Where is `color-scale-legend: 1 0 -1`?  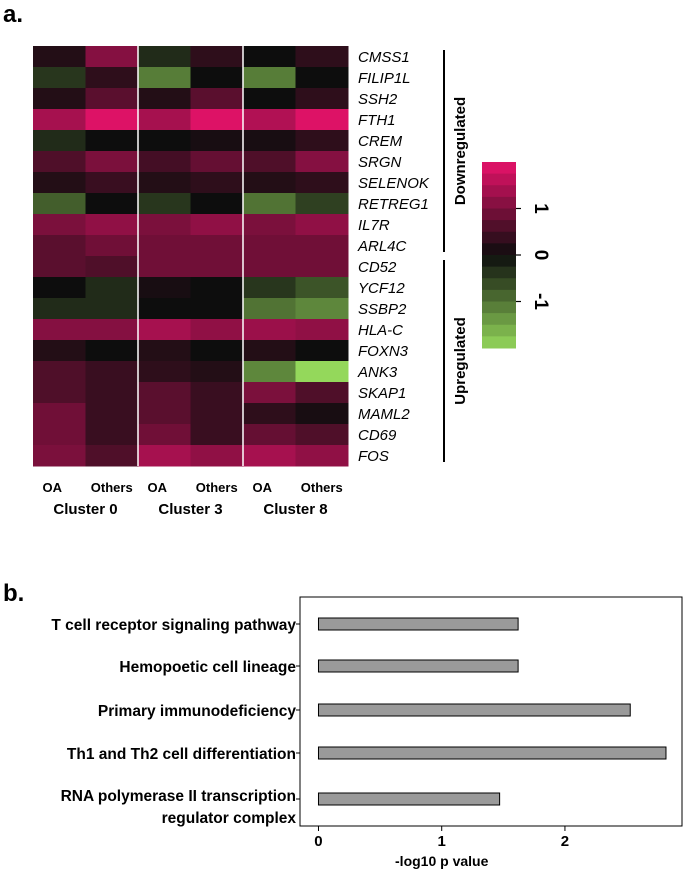
color-scale-legend: 1 0 -1 is located at coordinates (516, 255).